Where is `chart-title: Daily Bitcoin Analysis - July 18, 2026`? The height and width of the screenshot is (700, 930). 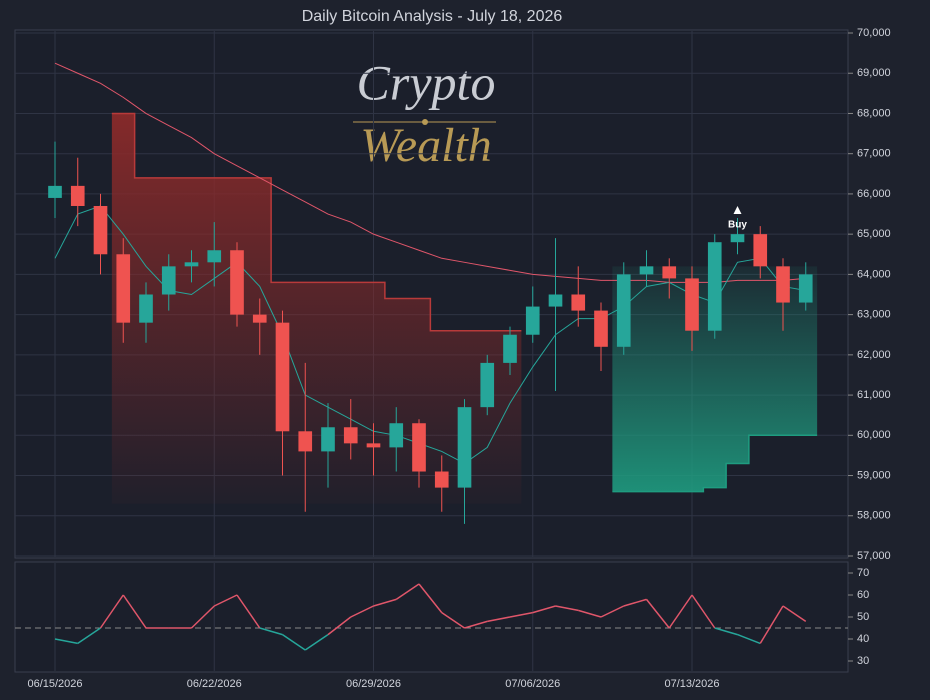 chart-title: Daily Bitcoin Analysis - July 18, 2026 is located at coordinates (432, 16).